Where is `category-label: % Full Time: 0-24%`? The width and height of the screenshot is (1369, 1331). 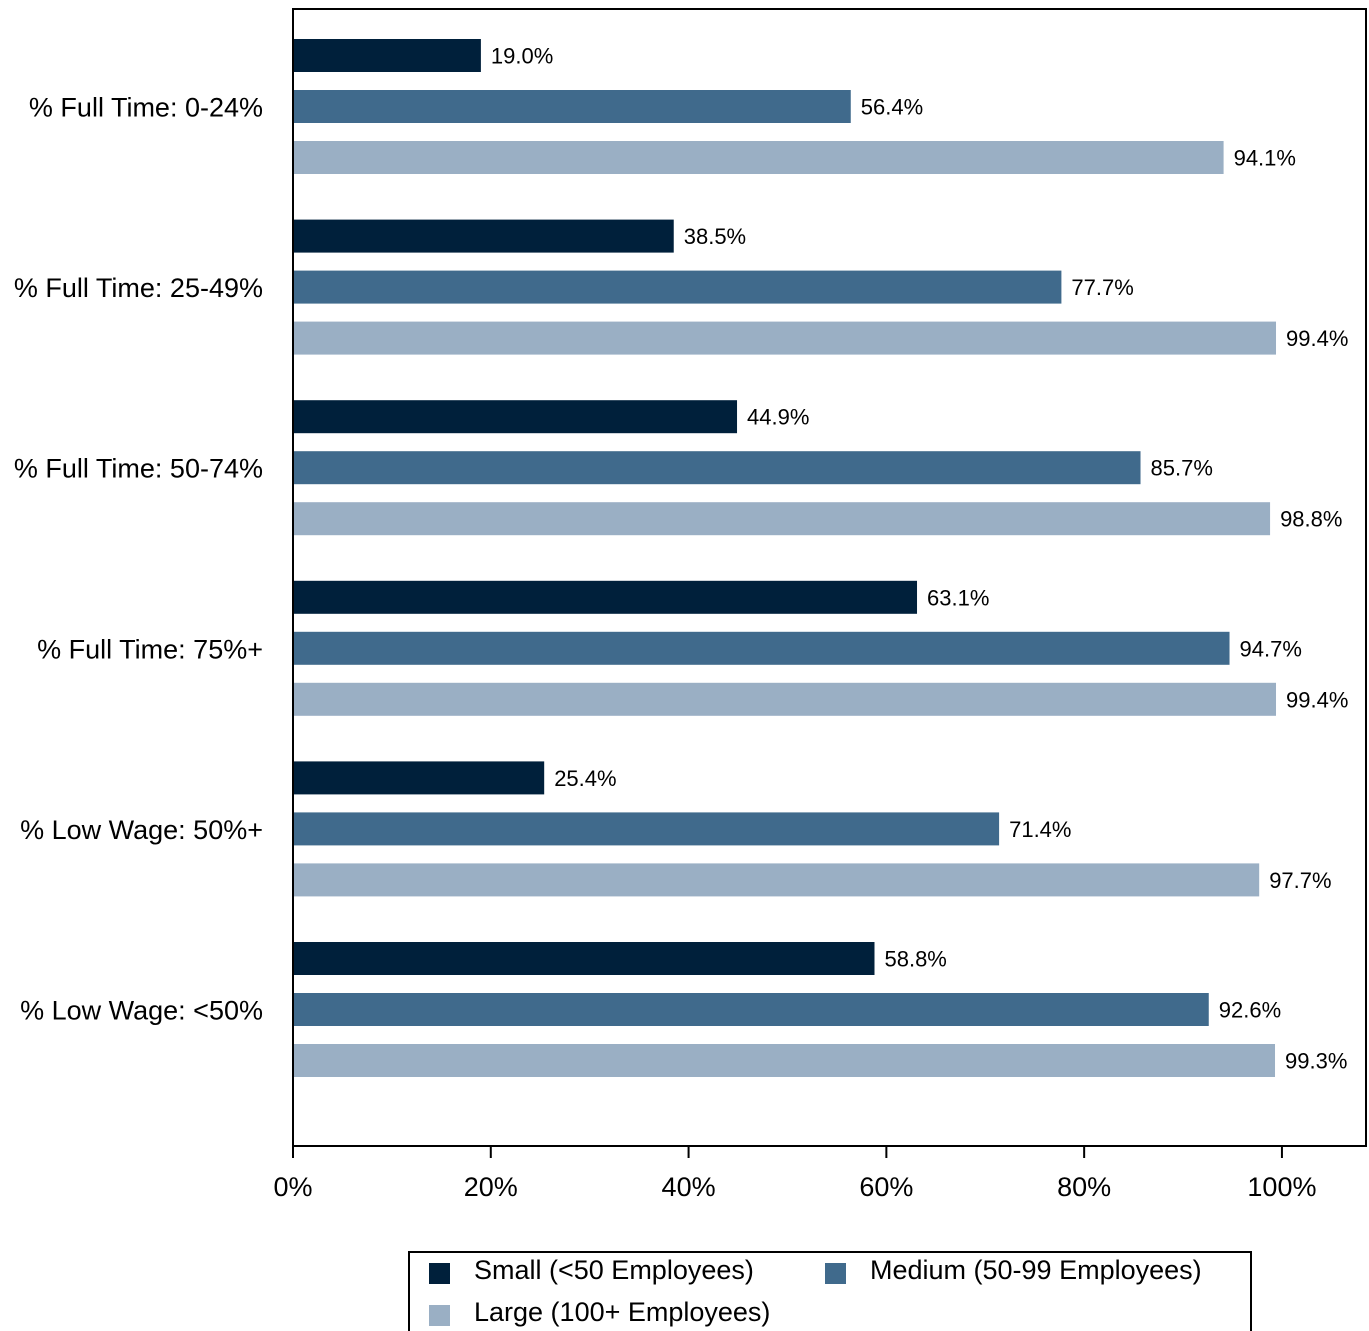 category-label: % Full Time: 0-24% is located at coordinates (146, 108).